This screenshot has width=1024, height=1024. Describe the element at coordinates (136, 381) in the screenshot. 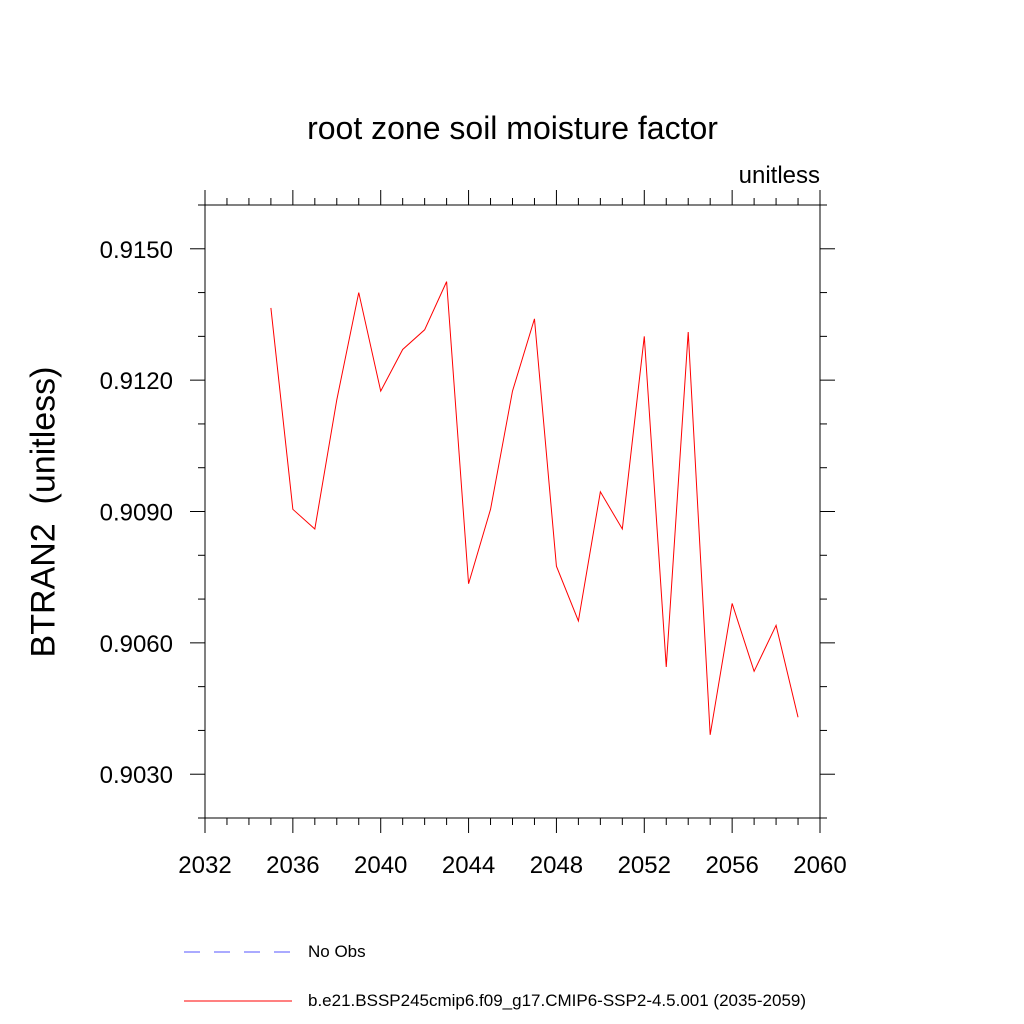

I see `y-tick-label: 0.9120` at that location.